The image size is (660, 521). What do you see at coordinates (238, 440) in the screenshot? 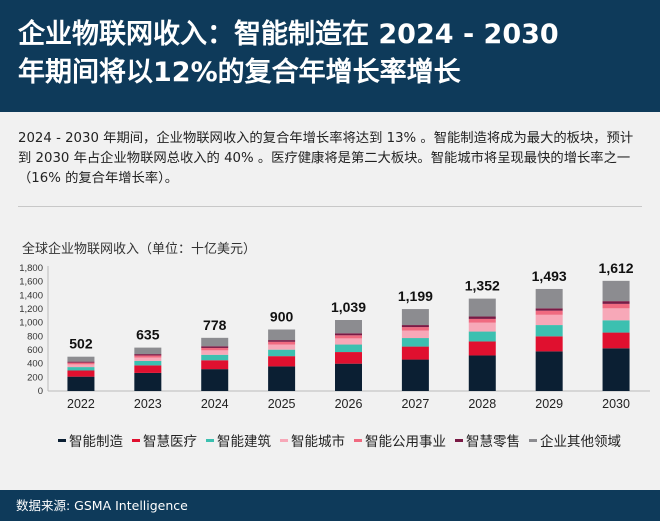
I see `legend-item: 智能建筑` at bounding box center [238, 440].